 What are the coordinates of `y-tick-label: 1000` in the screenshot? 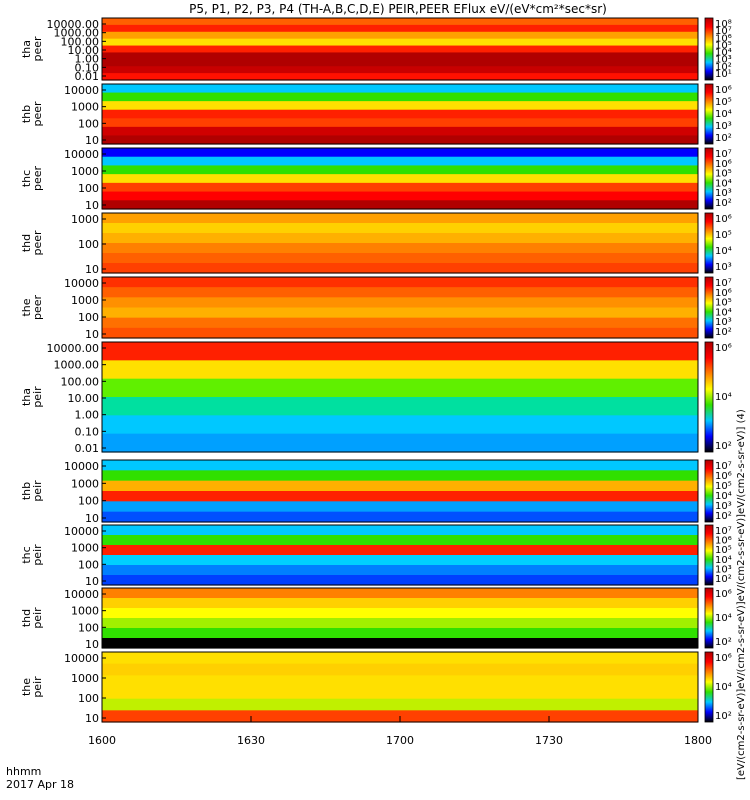 It's located at (85, 219).